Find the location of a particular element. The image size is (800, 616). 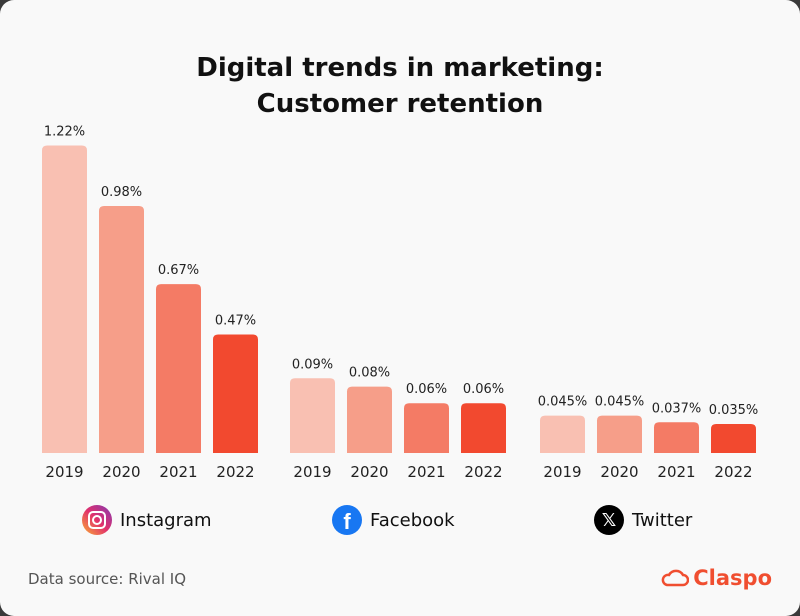

legend-label: Facebook is located at coordinates (412, 520).